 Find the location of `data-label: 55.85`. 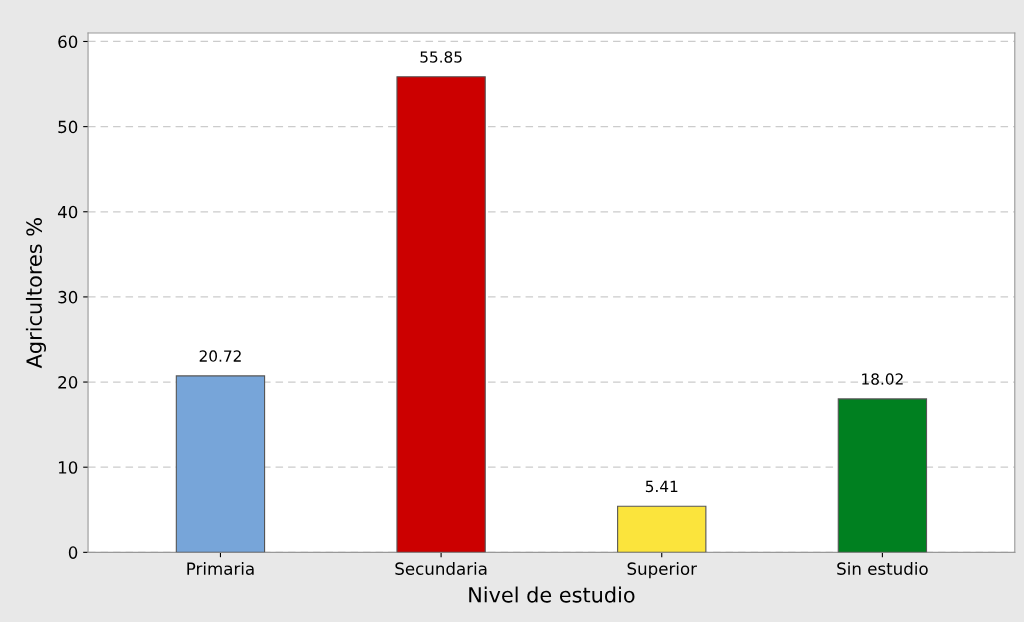

data-label: 55.85 is located at coordinates (441, 57).